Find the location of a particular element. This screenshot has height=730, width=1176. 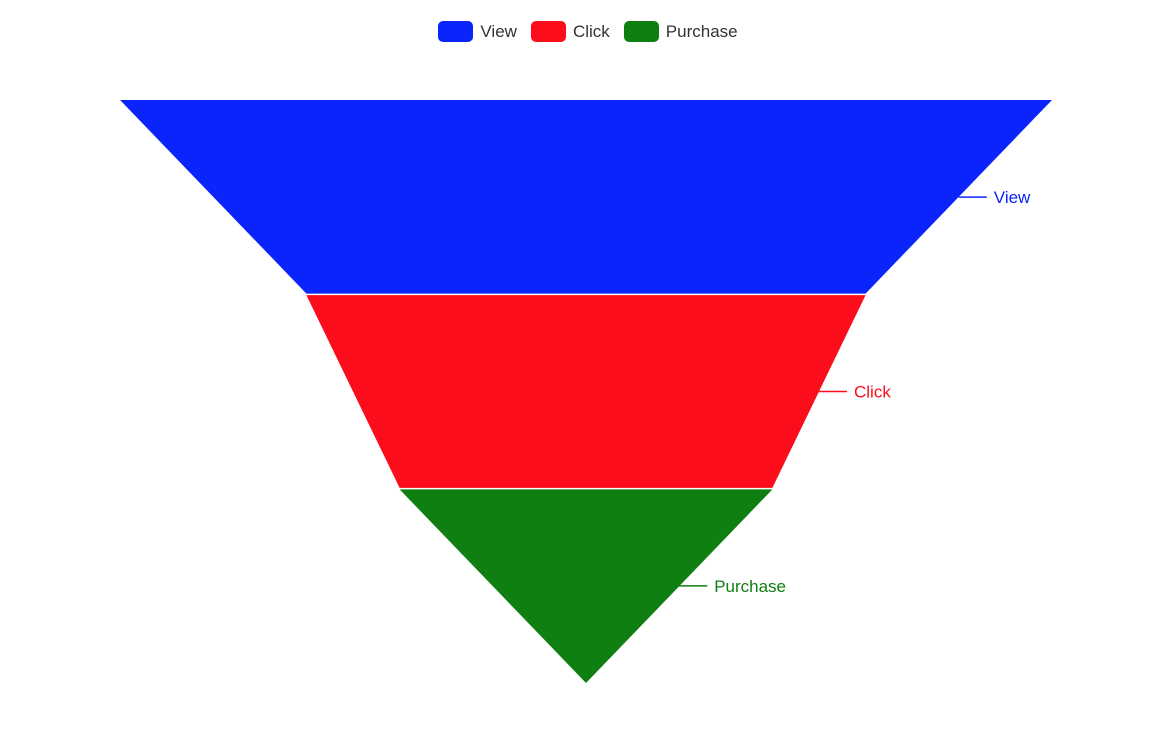

legend-item-purchase: Purchase is located at coordinates (680, 31).